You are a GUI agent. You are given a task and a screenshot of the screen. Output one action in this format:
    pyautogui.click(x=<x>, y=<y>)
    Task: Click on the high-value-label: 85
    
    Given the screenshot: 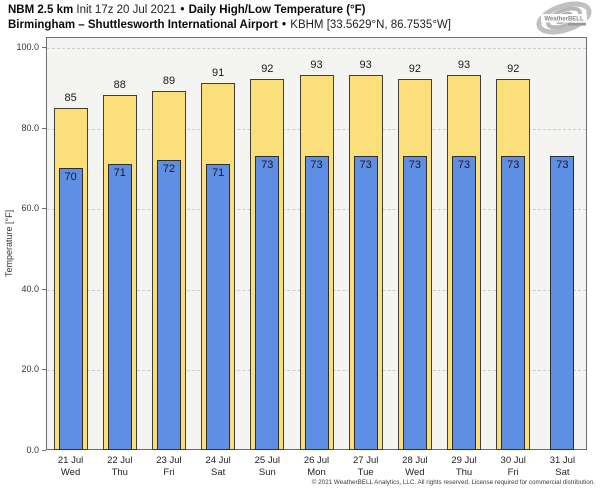 What is the action you would take?
    pyautogui.click(x=70, y=97)
    